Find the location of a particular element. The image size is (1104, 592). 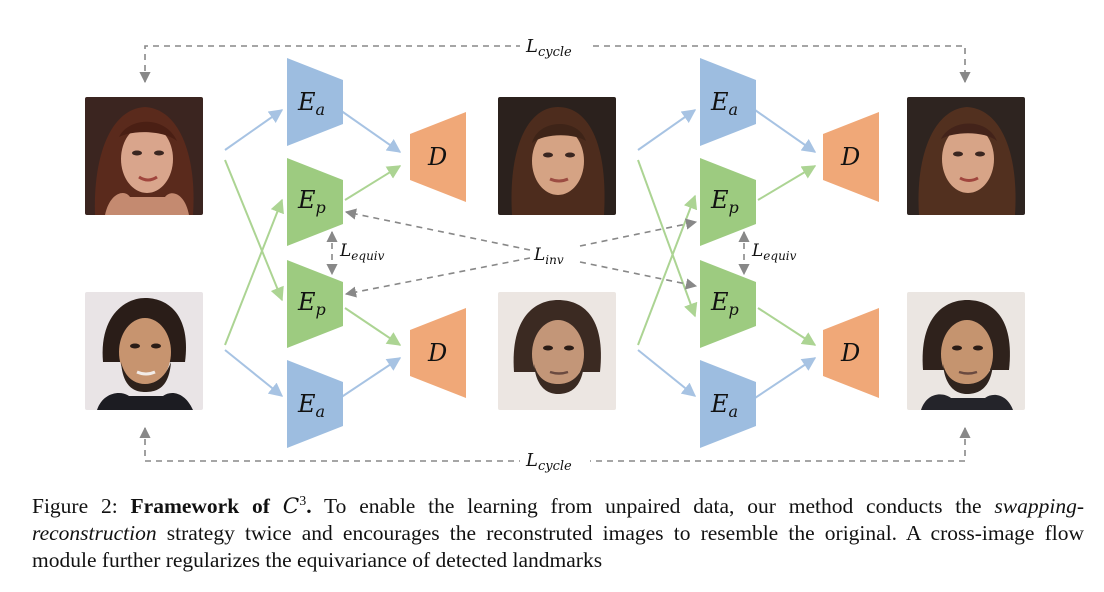

loss-cycle-bottom-label: Lcycle is located at coordinates (548, 462).